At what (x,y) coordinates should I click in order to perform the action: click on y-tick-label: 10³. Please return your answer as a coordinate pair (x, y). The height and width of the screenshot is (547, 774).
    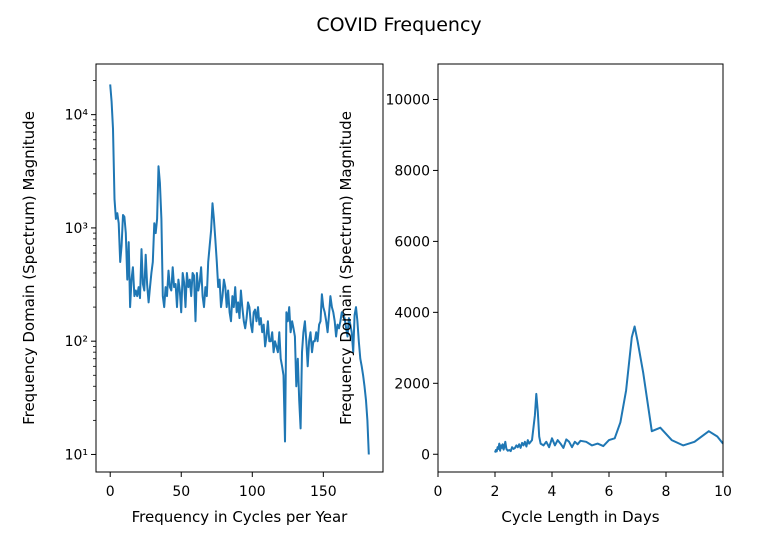
    Looking at the image, I should click on (76, 229).